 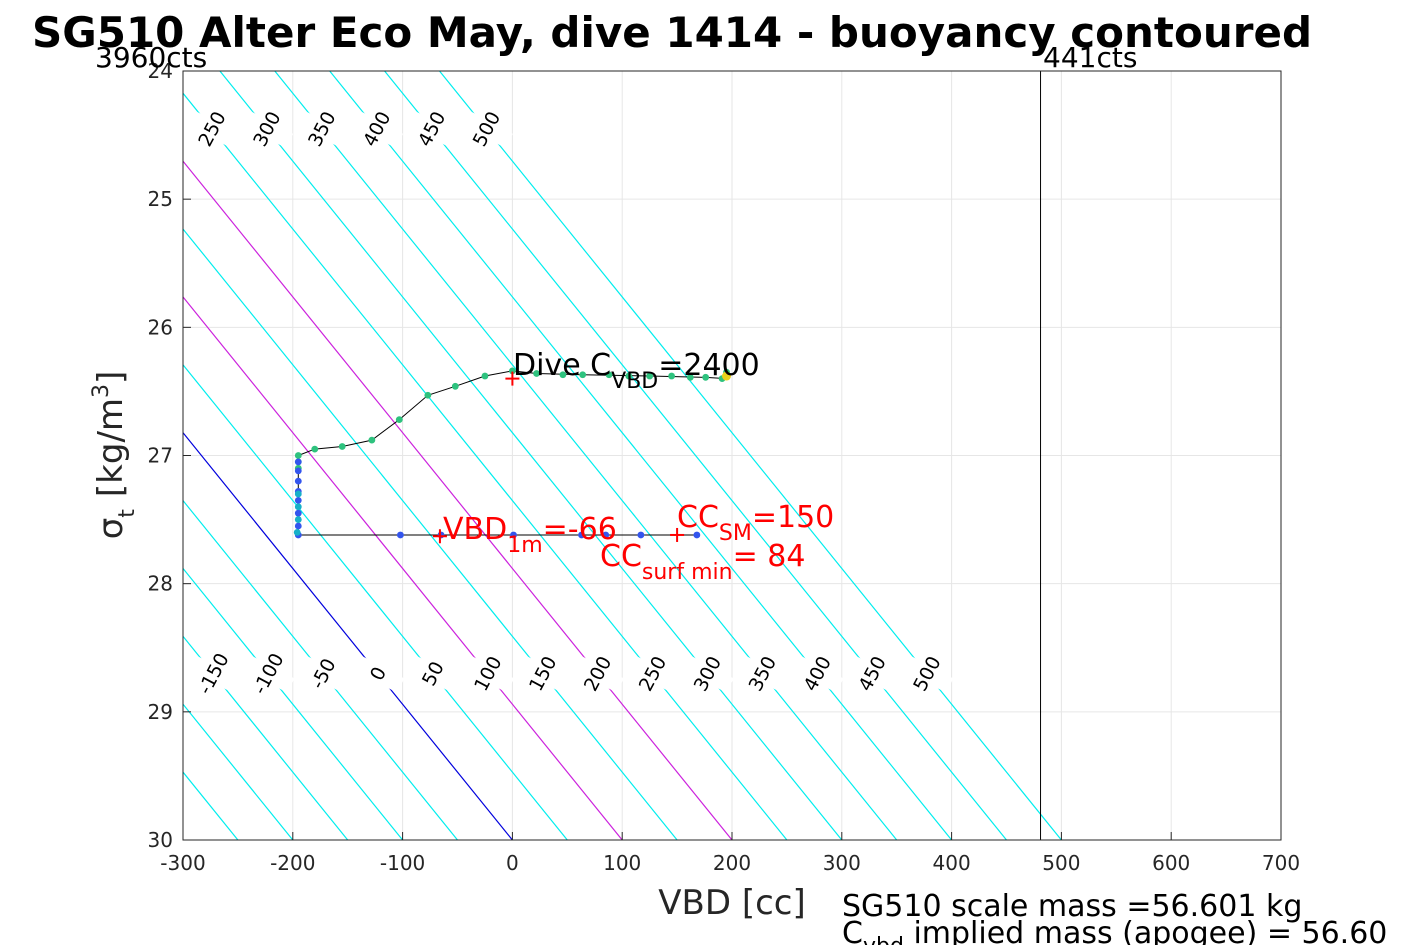 I want to click on dive-cvbd-suffix: =2400, so click(x=708, y=365).